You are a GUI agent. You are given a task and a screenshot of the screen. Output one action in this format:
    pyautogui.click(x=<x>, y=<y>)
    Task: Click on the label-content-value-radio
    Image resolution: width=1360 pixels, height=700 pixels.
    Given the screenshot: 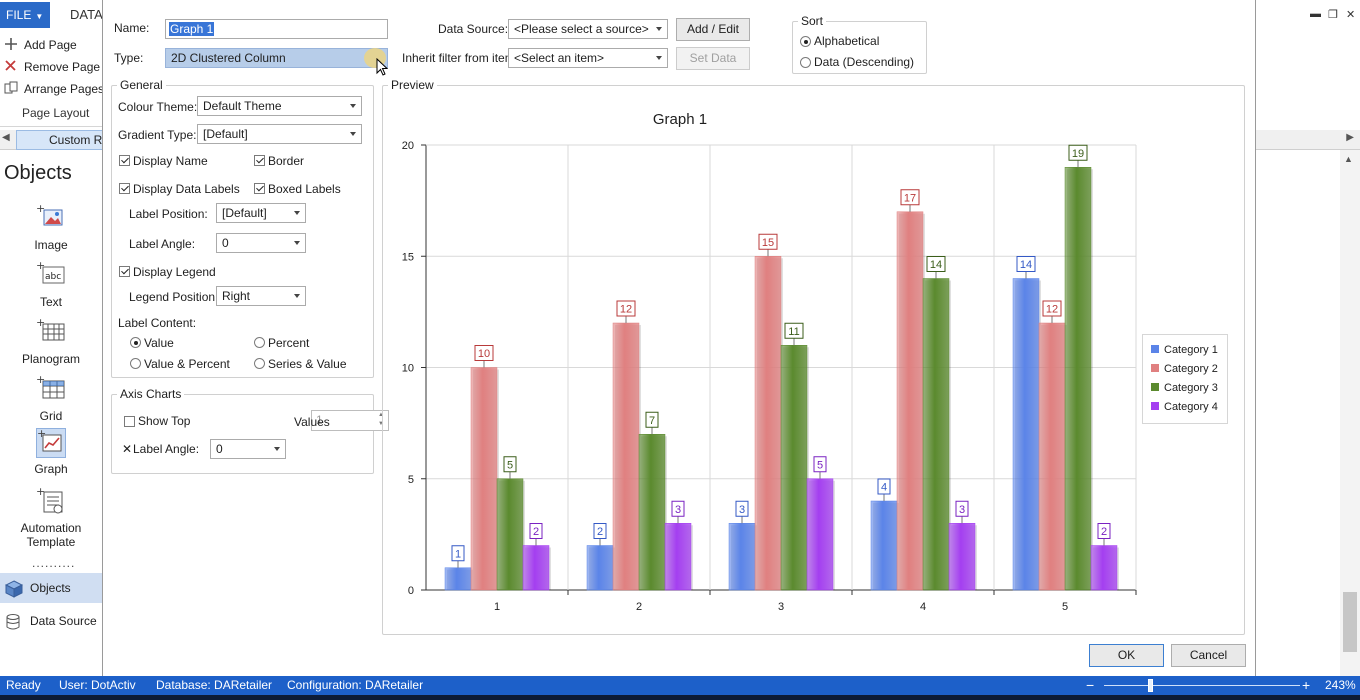 What is the action you would take?
    pyautogui.click(x=135, y=342)
    